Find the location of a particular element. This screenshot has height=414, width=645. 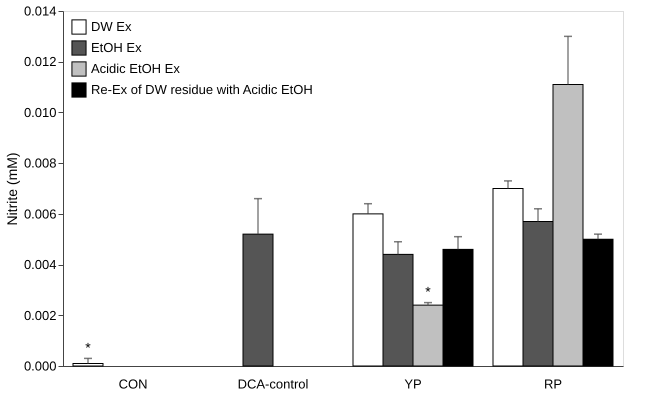

y-tick-label: 0.006 is located at coordinates (40, 214).